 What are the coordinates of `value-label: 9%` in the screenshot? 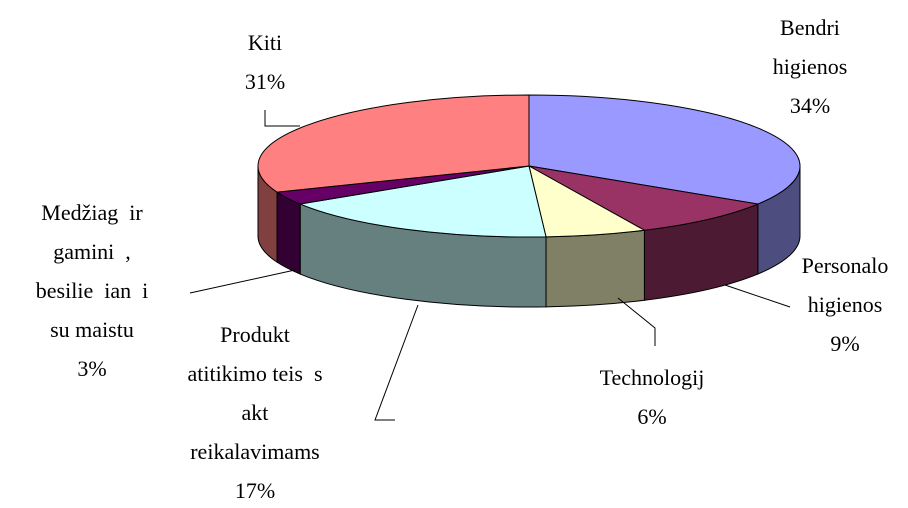 It's located at (844, 343).